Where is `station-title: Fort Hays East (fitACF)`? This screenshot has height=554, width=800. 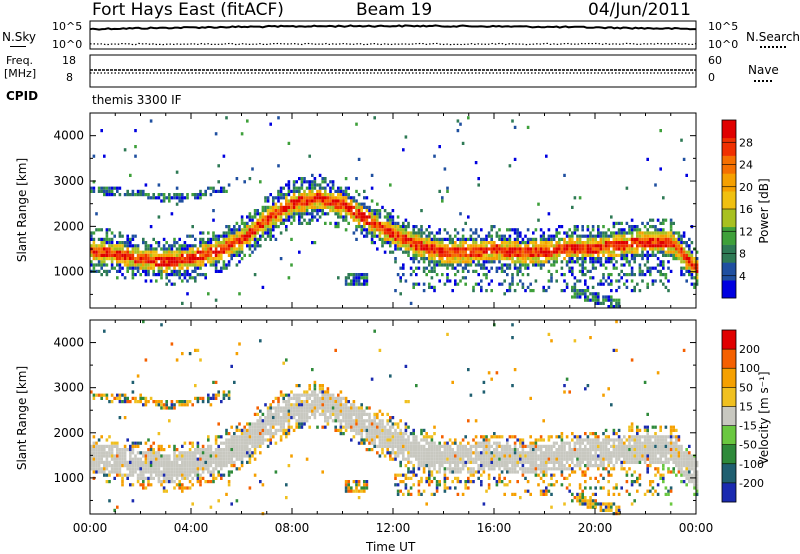
station-title: Fort Hays East (fitACF) is located at coordinates (188, 10).